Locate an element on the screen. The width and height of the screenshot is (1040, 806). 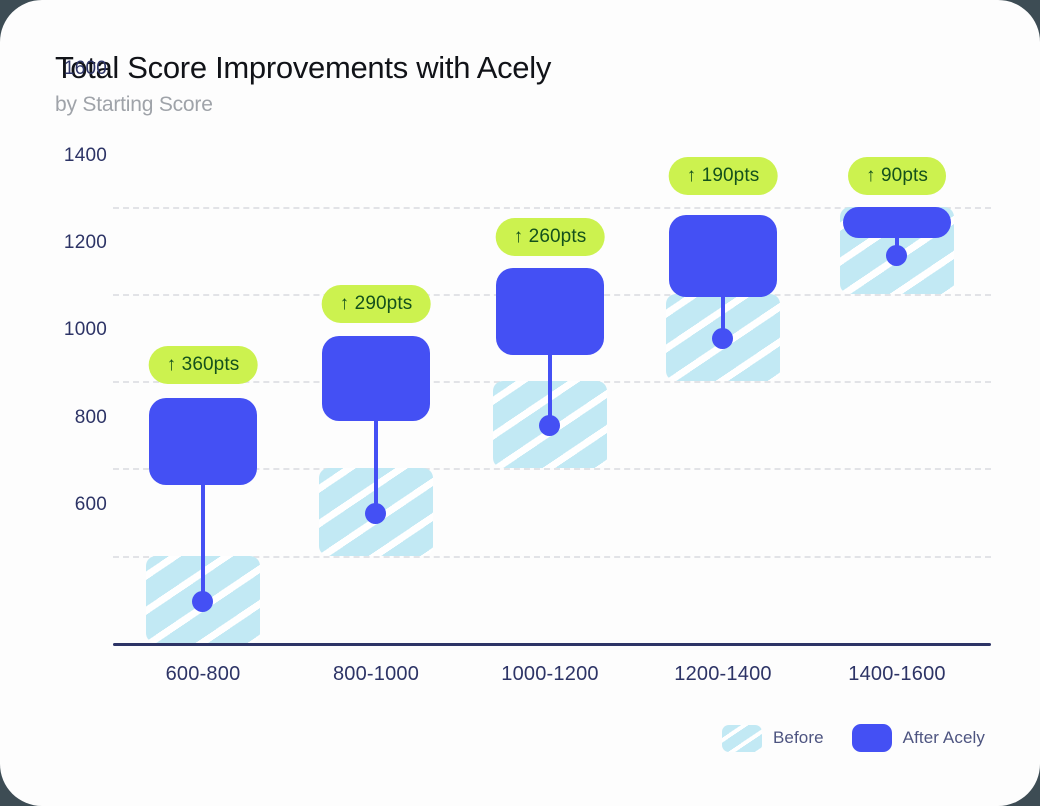
bar-group-800-1000: ↑ 290pts is located at coordinates (376, 392).